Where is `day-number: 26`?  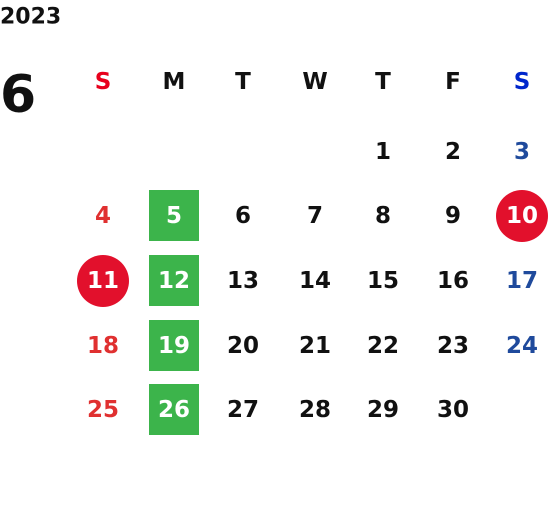
day-number: 26 is located at coordinates (174, 410).